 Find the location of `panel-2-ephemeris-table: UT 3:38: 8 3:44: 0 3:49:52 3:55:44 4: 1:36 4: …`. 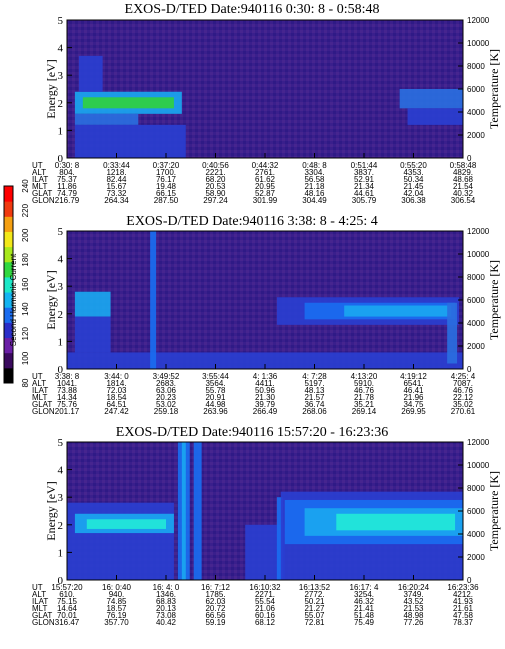

panel-2-ephemeris-table: UT 3:38: 8 3:44: 0 3:49:52 3:55:44 4: 1:36 4: … is located at coordinates (254, 390).